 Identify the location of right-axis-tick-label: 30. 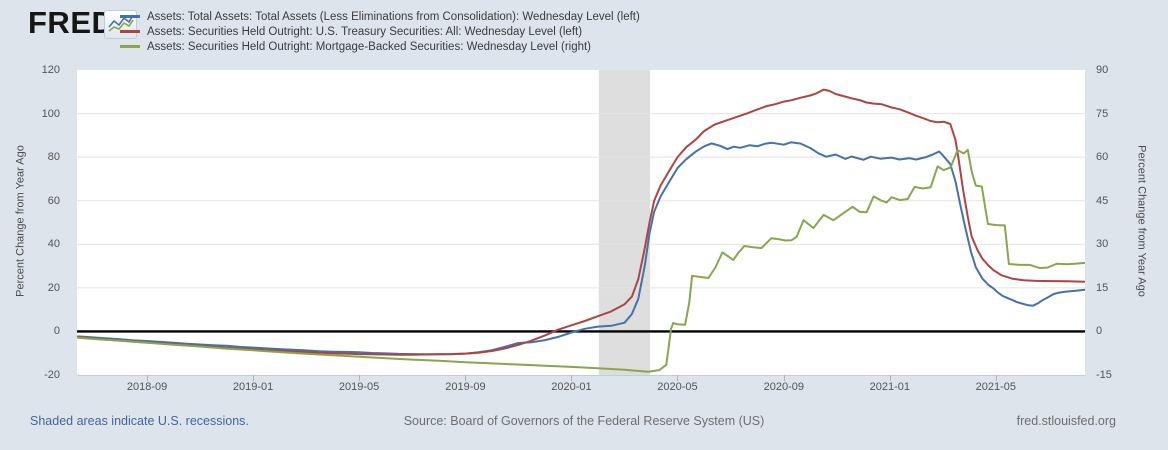
(1102, 244).